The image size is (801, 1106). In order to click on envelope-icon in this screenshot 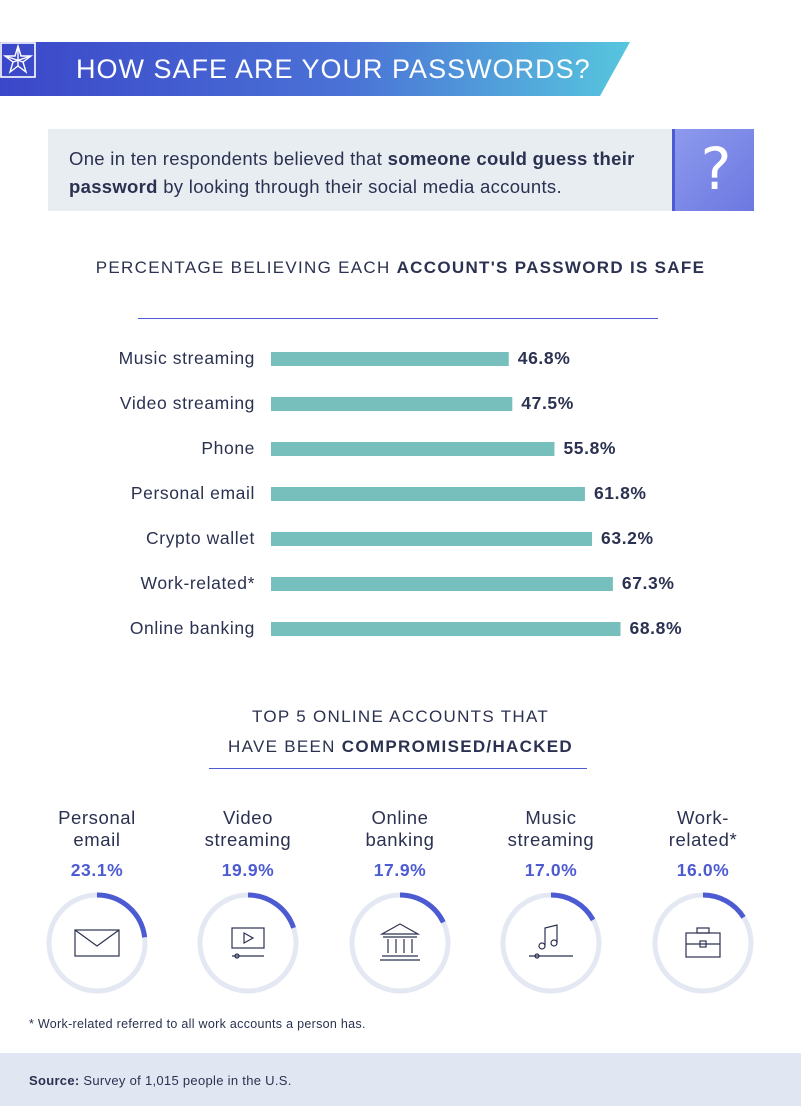, I will do `click(97, 943)`.